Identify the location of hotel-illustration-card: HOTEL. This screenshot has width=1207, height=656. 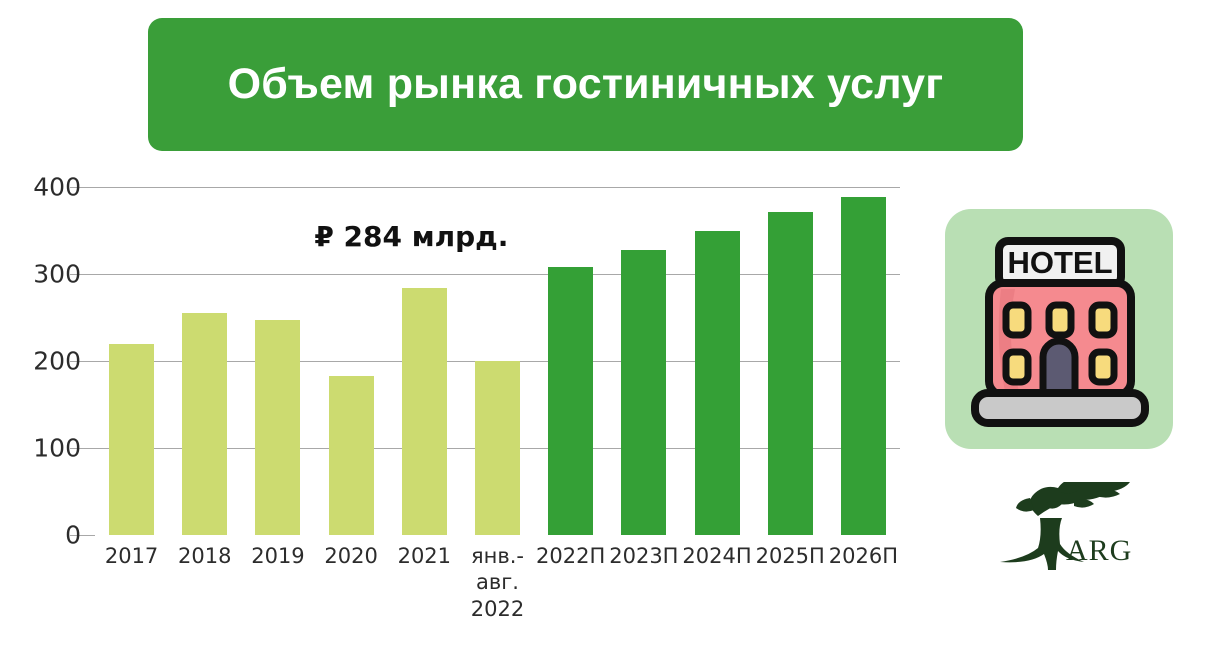
(1059, 329).